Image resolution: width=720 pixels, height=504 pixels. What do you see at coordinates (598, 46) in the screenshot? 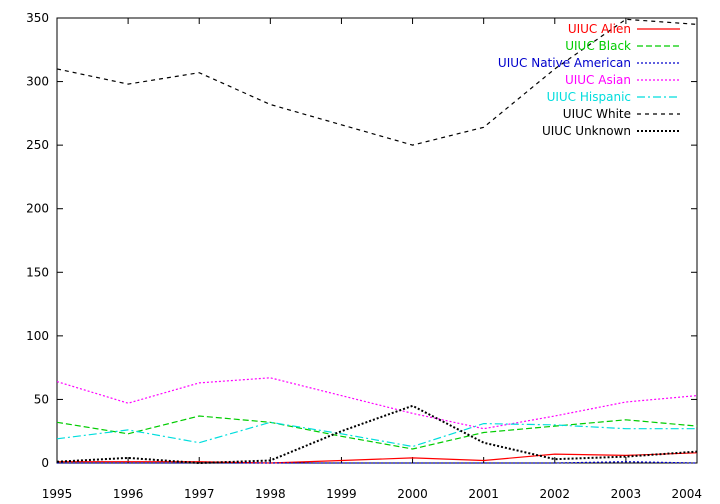
I see `legend-label: UIUC Black` at bounding box center [598, 46].